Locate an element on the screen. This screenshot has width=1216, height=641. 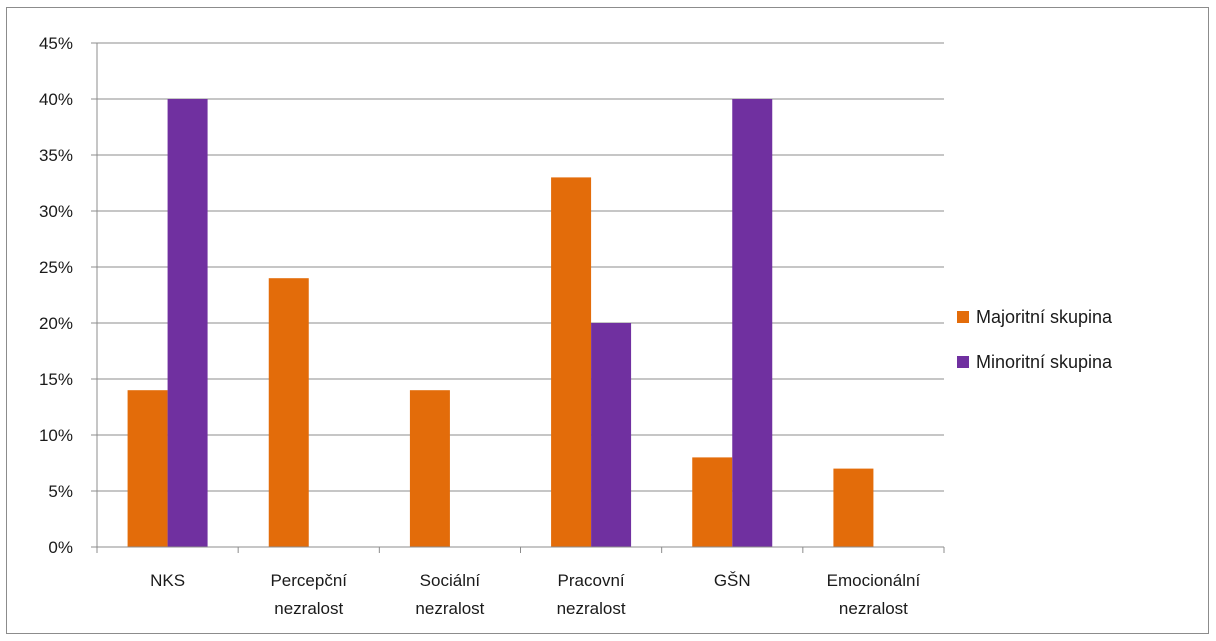
y-tick-label: 10% is located at coordinates (56, 435).